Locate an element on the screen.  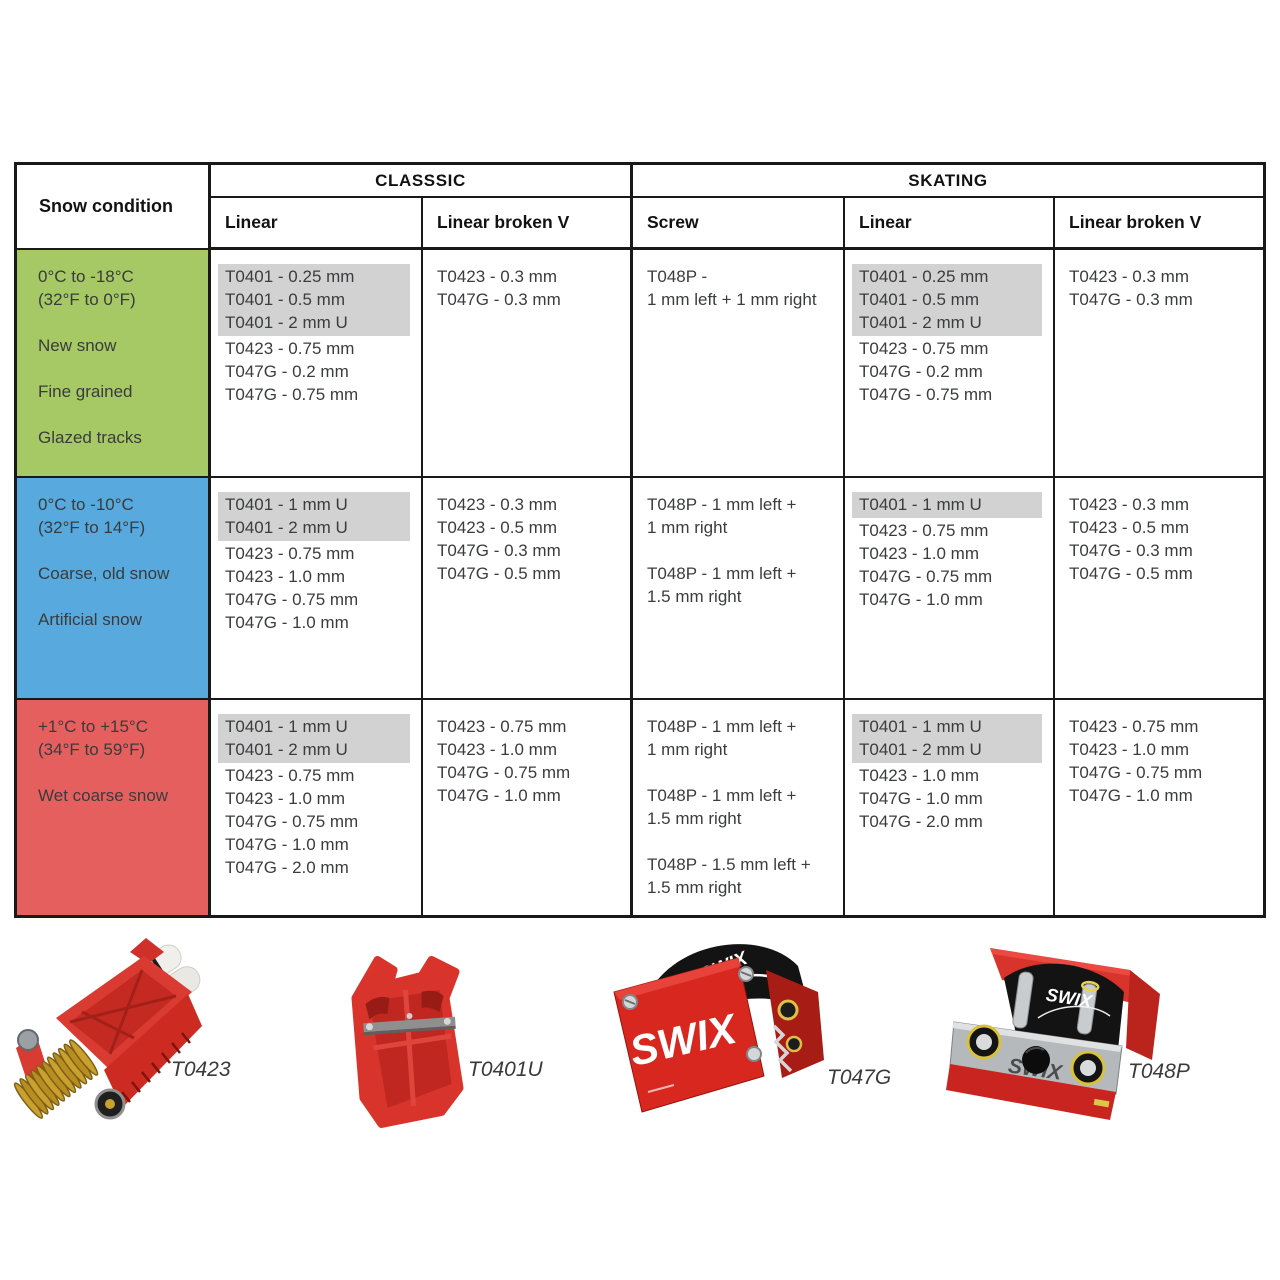
group-header-skating: SKATING is located at coordinates (948, 181).